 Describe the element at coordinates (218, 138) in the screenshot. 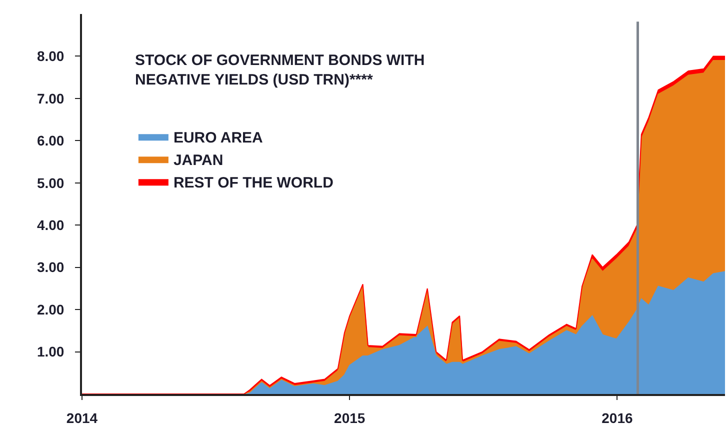

I see `legend-label: EURO AREA` at that location.